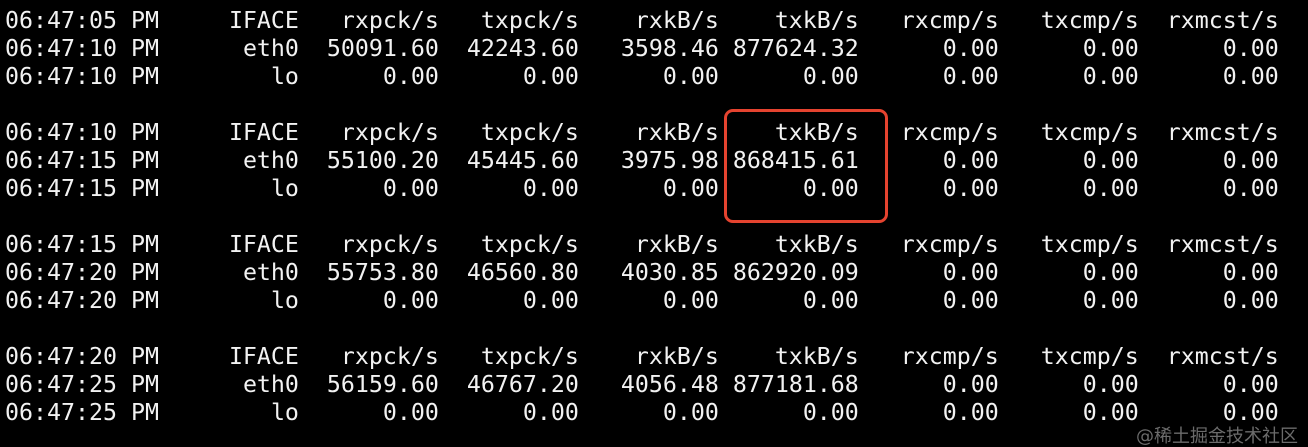  What do you see at coordinates (669, 48) in the screenshot?
I see `cell: 3598.46` at bounding box center [669, 48].